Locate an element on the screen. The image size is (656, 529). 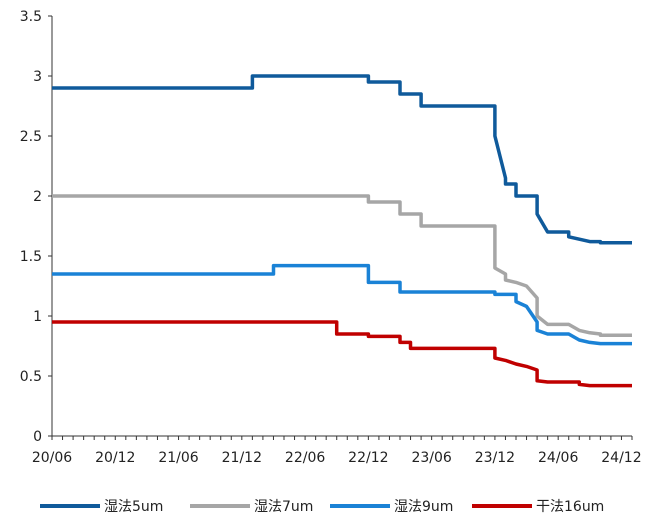
x-tick-label: 20/06 is located at coordinates (52, 458).